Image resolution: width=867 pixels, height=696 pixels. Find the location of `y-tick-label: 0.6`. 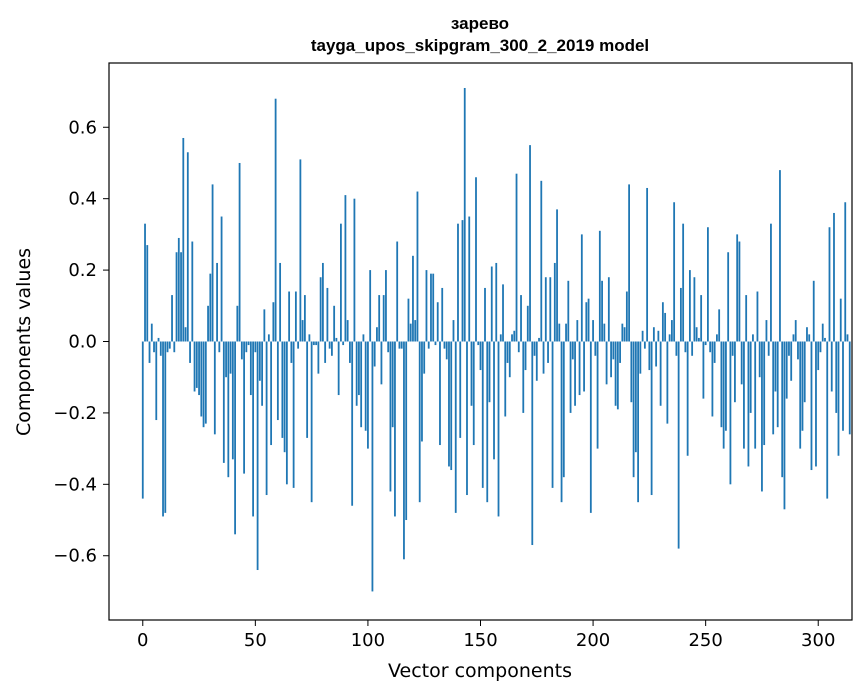

y-tick-label: 0.6 is located at coordinates (82, 127).